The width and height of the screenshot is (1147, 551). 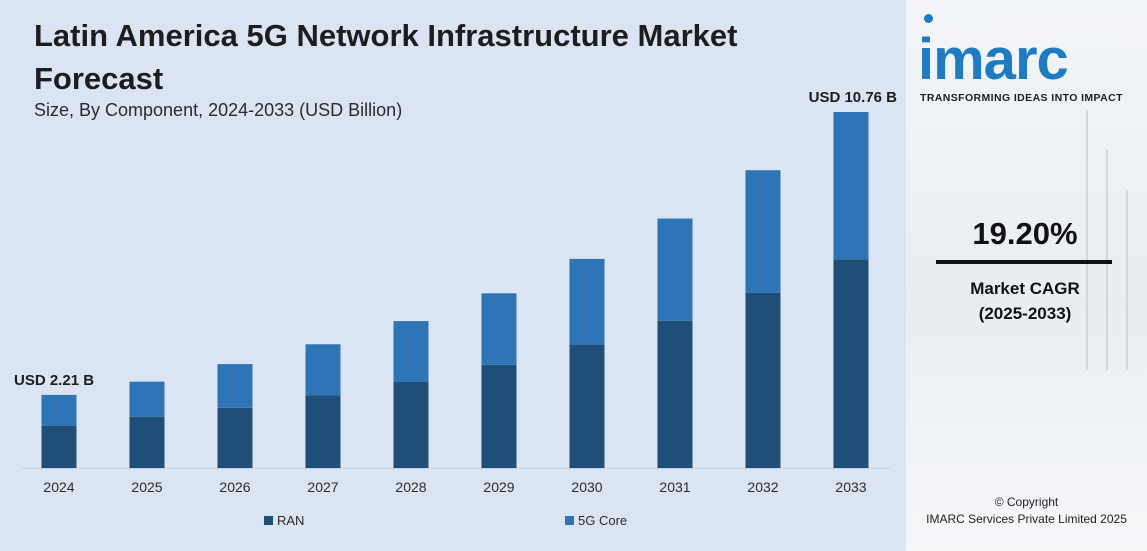 I want to click on bar-ran-2032, so click(x=763, y=380).